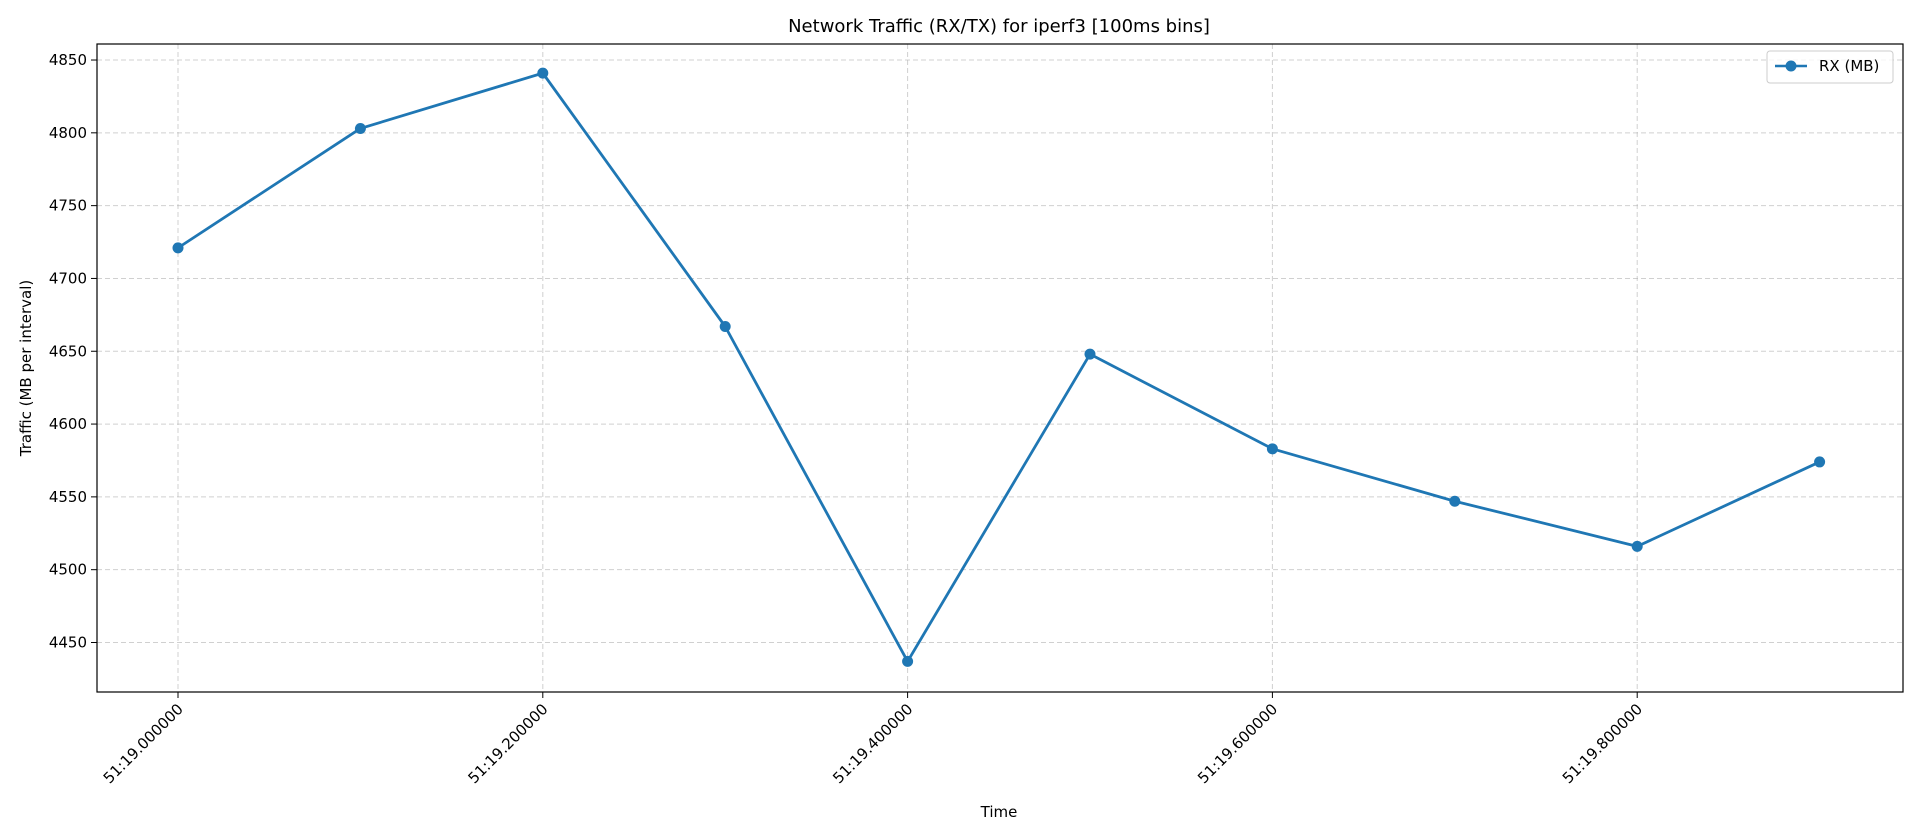 The height and width of the screenshot is (840, 1920). What do you see at coordinates (68, 642) in the screenshot?
I see `y-tick-label: 4450` at bounding box center [68, 642].